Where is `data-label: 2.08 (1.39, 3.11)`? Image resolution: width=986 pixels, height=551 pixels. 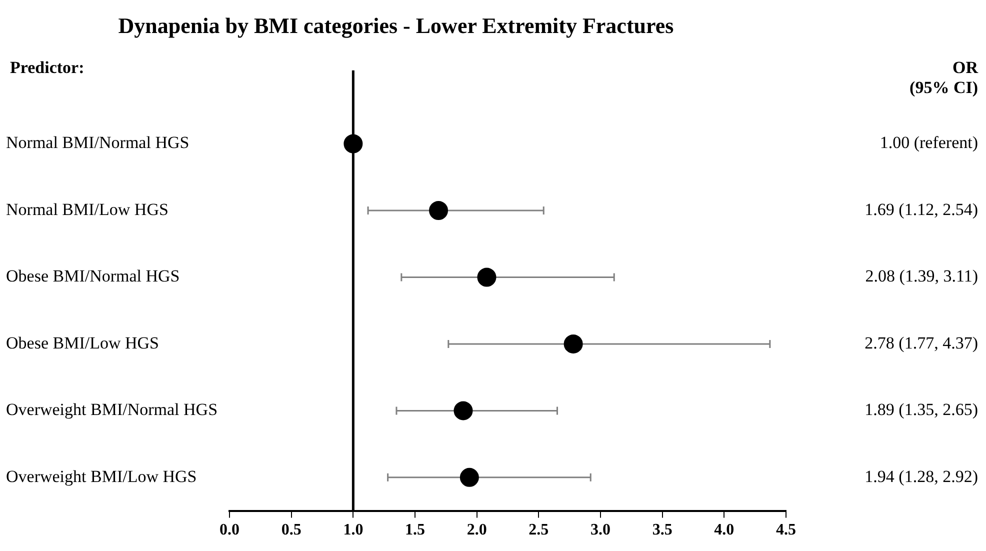
data-label: 2.08 (1.39, 3.11) is located at coordinates (921, 276).